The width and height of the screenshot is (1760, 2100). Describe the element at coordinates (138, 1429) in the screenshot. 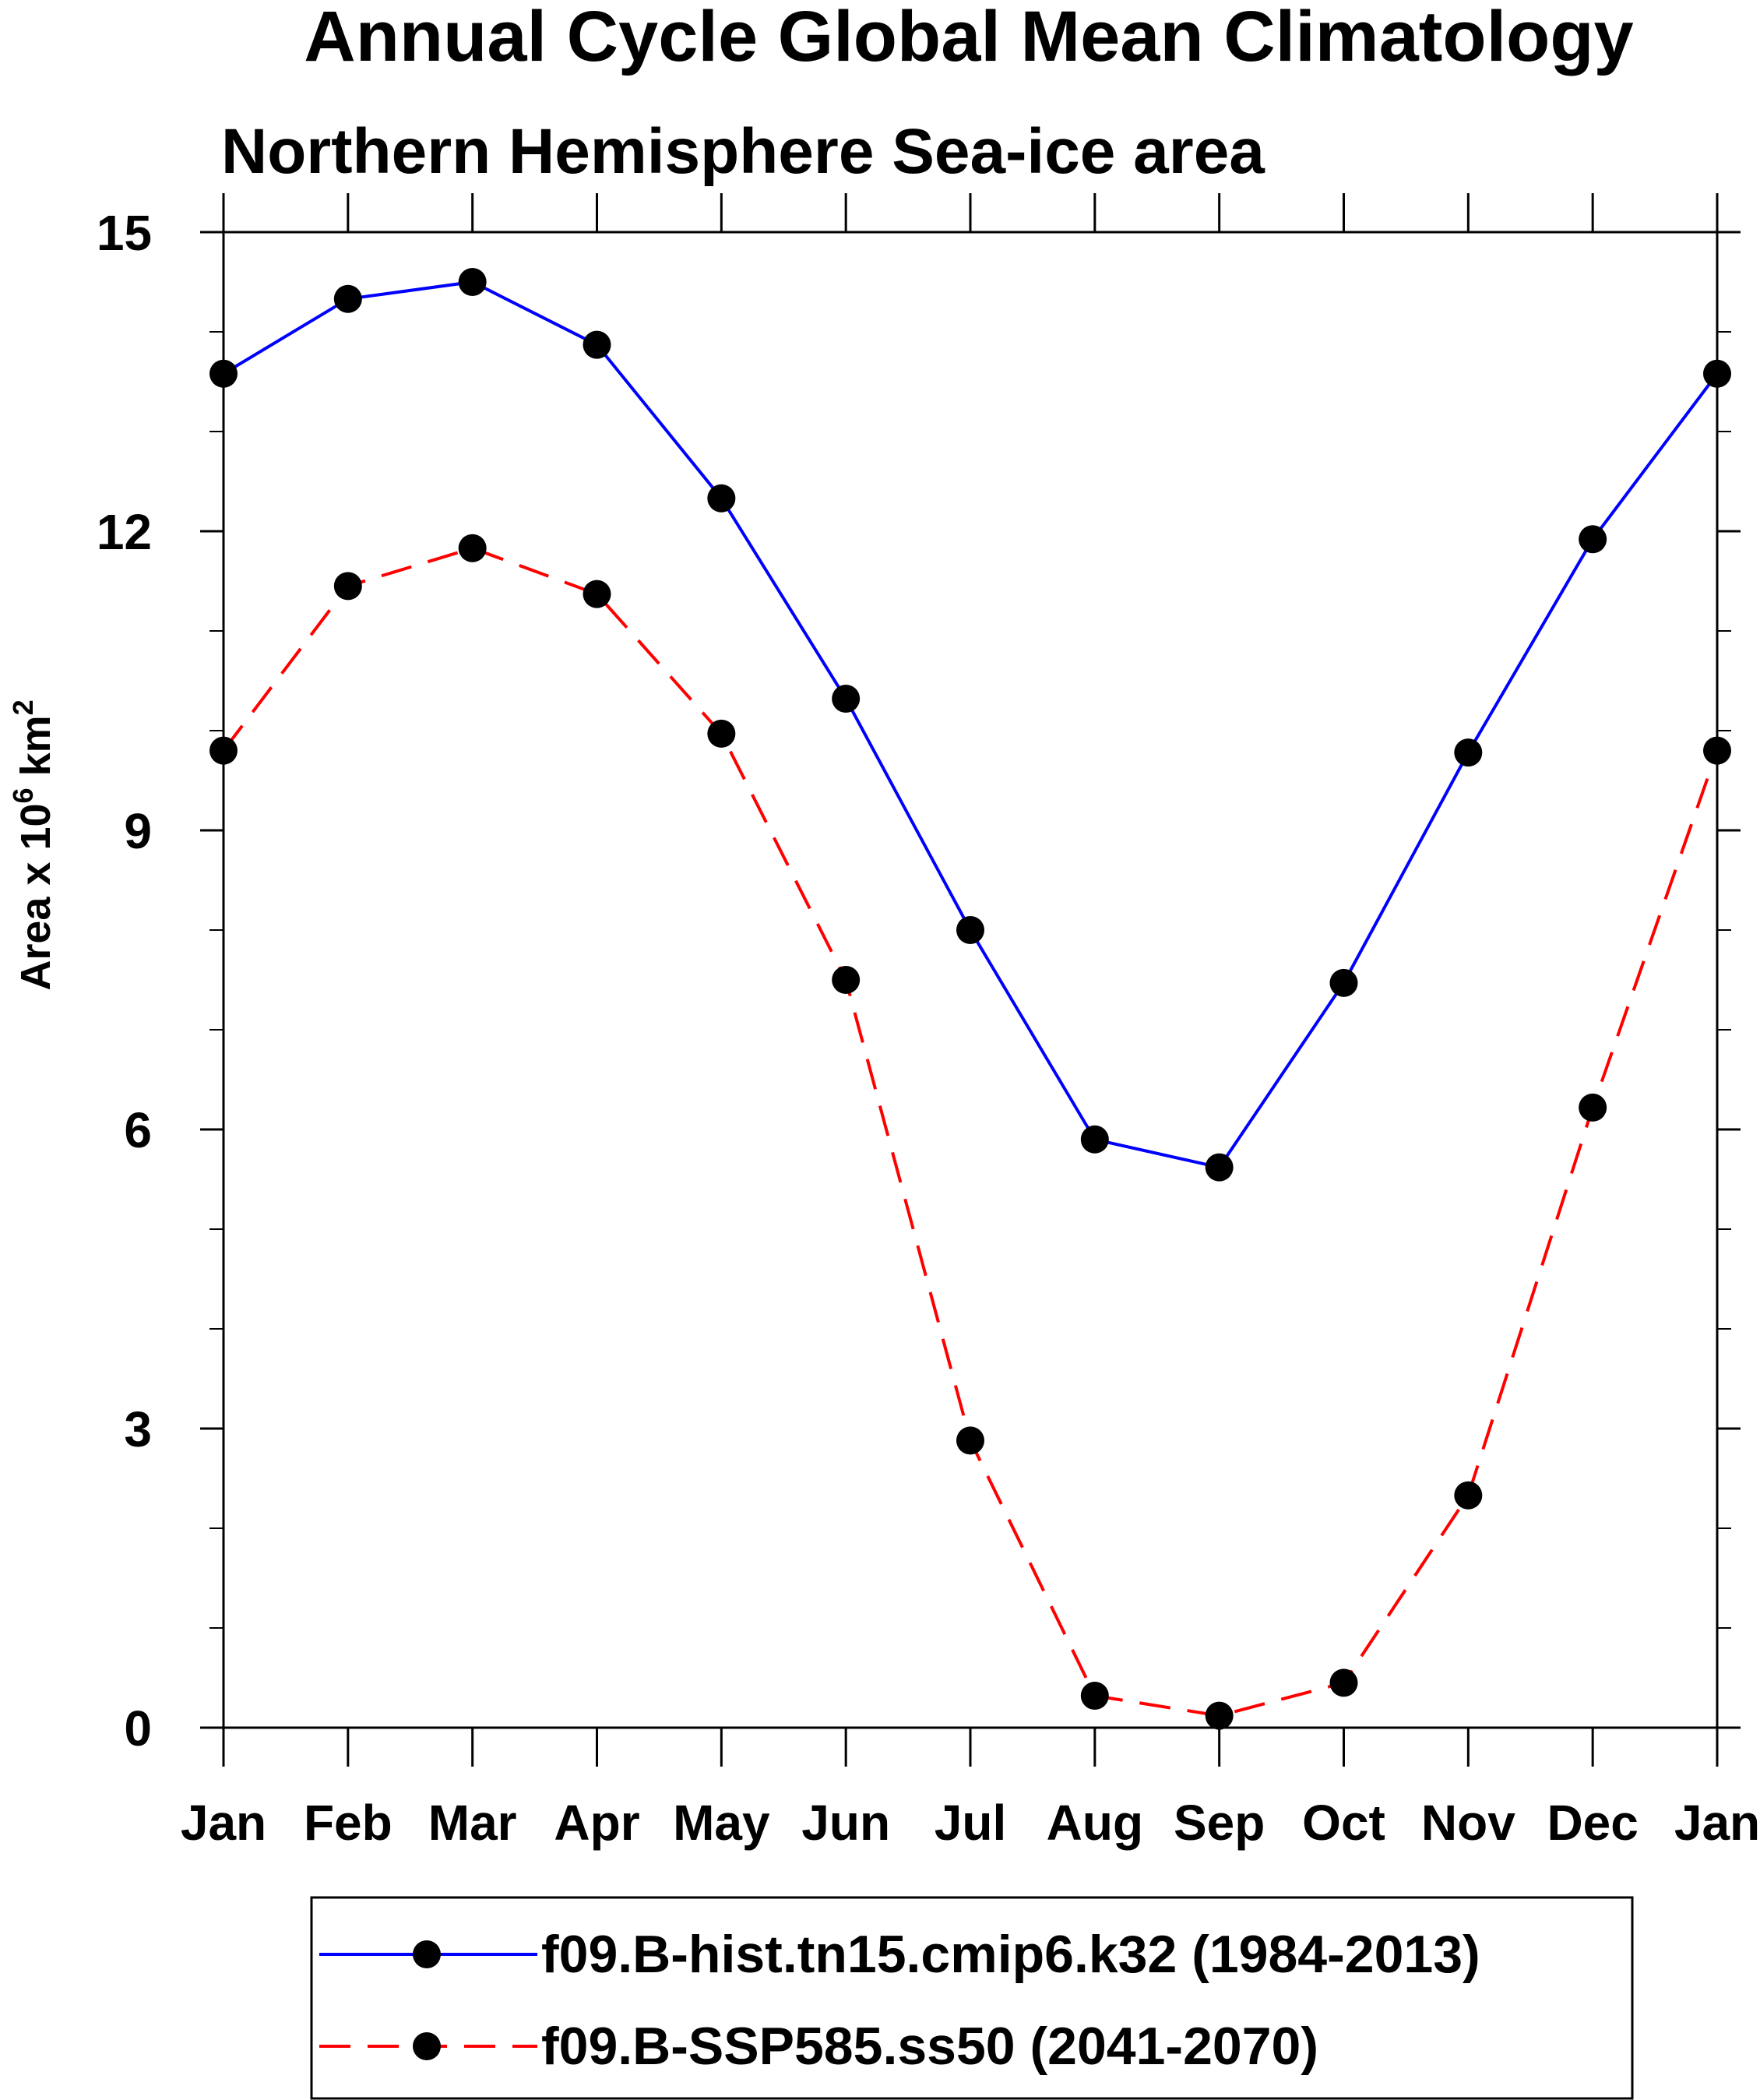

I see `y-tick-label: 3` at that location.